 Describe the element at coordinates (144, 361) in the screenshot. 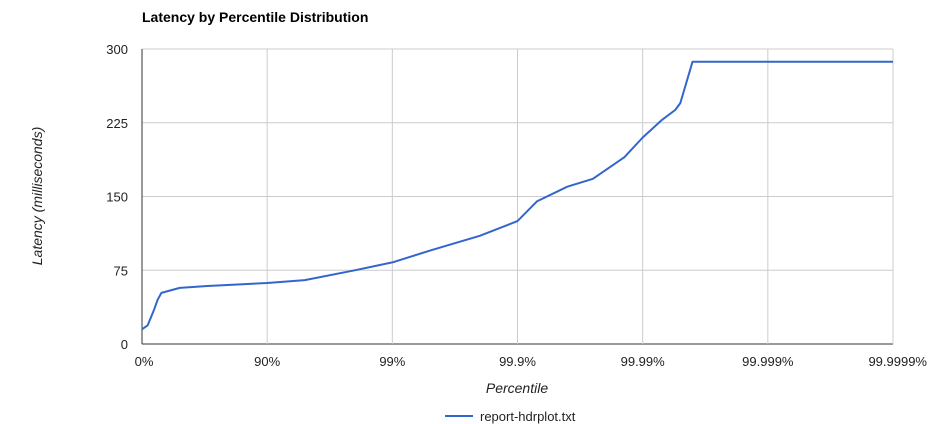

I see `x-tick-label: 0%` at that location.